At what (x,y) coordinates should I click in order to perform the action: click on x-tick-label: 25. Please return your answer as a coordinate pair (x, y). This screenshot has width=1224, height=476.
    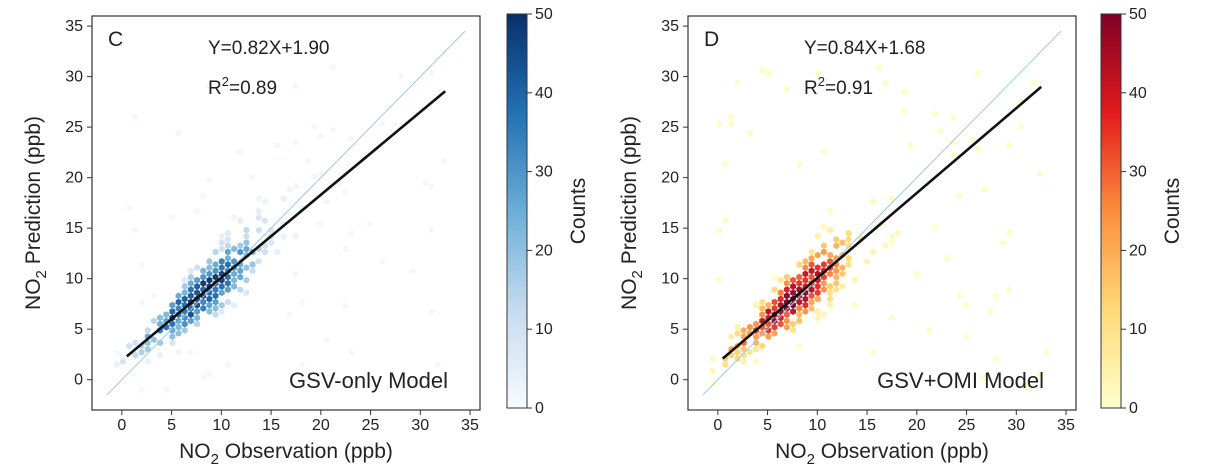
    Looking at the image, I should click on (967, 425).